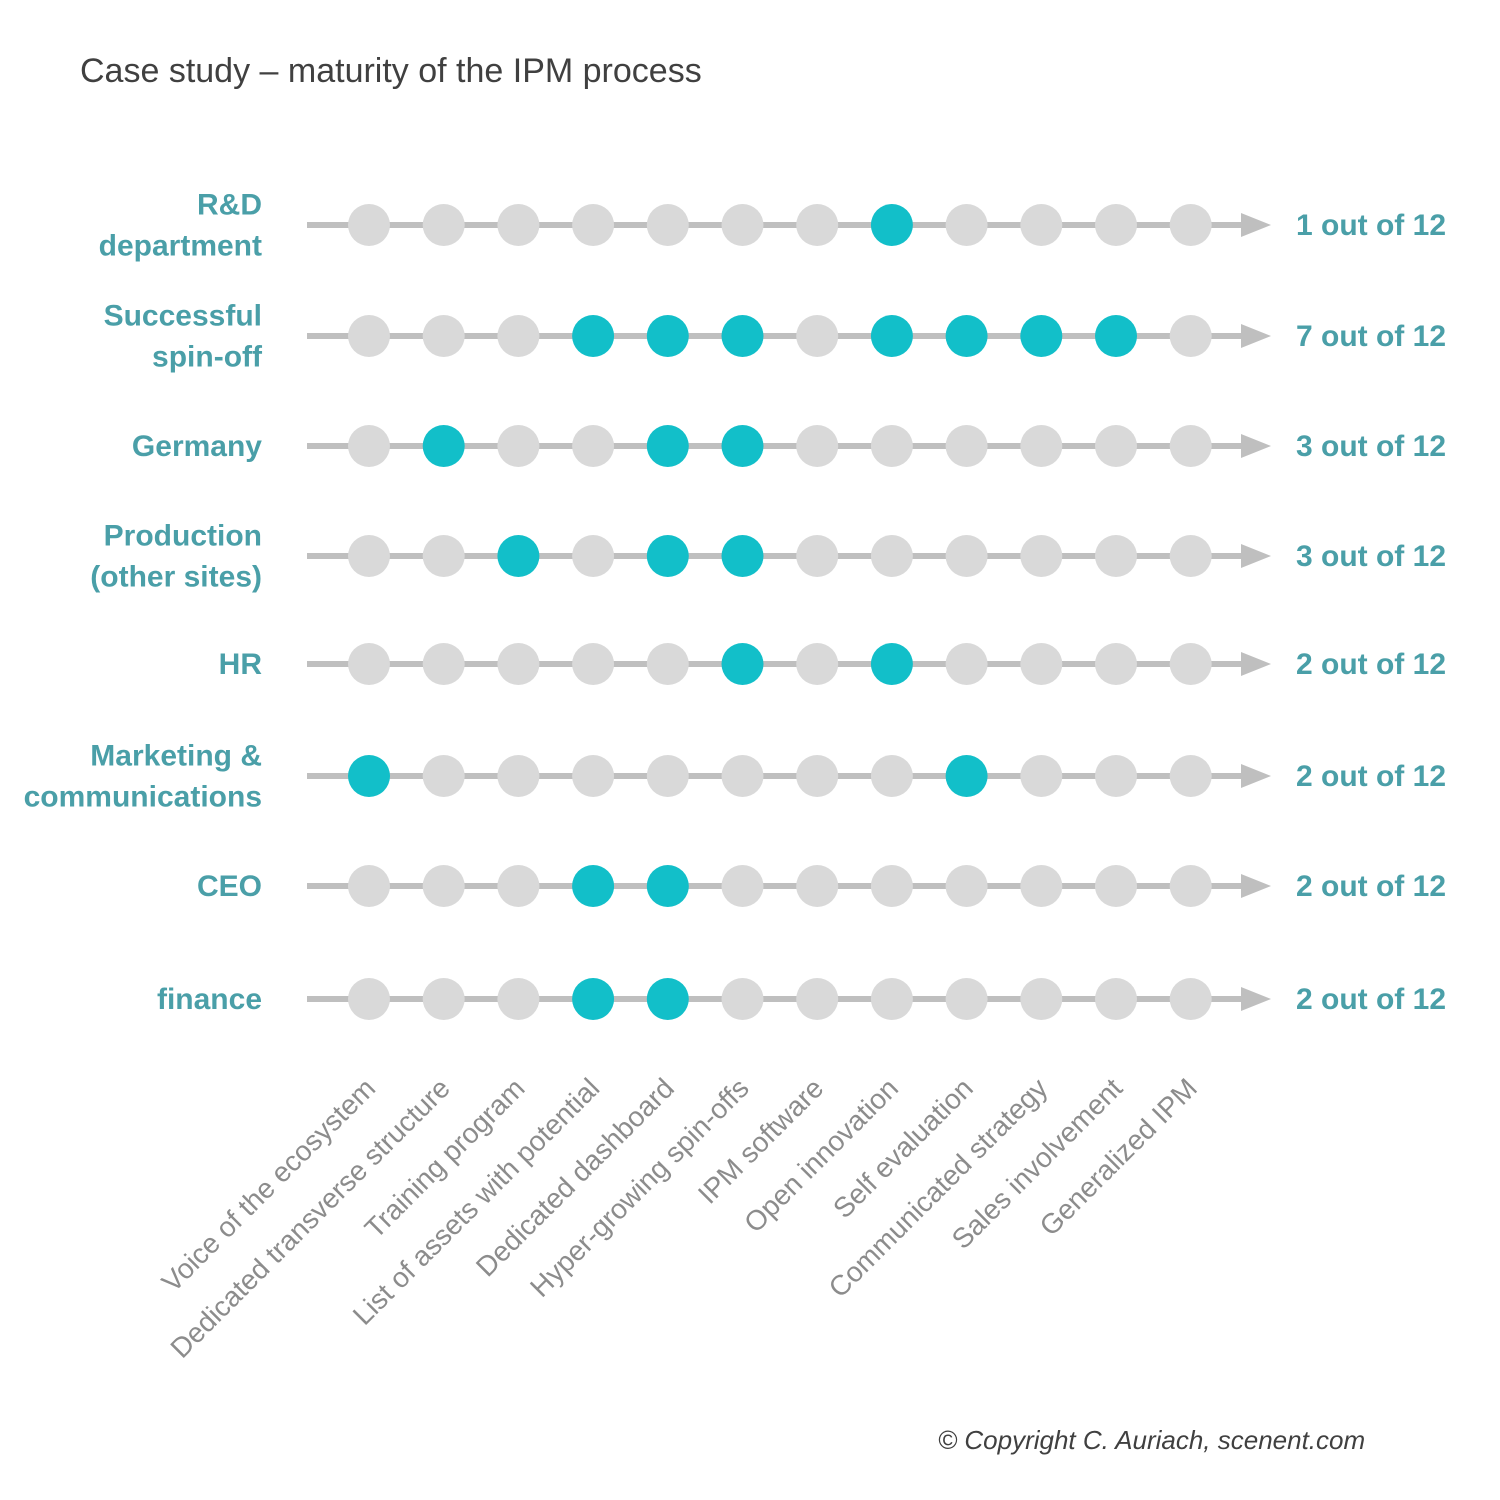 This screenshot has width=1500, height=1500. Describe the element at coordinates (768, 557) in the screenshot. I see `row: Production (other sites) 3 out of 12` at that location.